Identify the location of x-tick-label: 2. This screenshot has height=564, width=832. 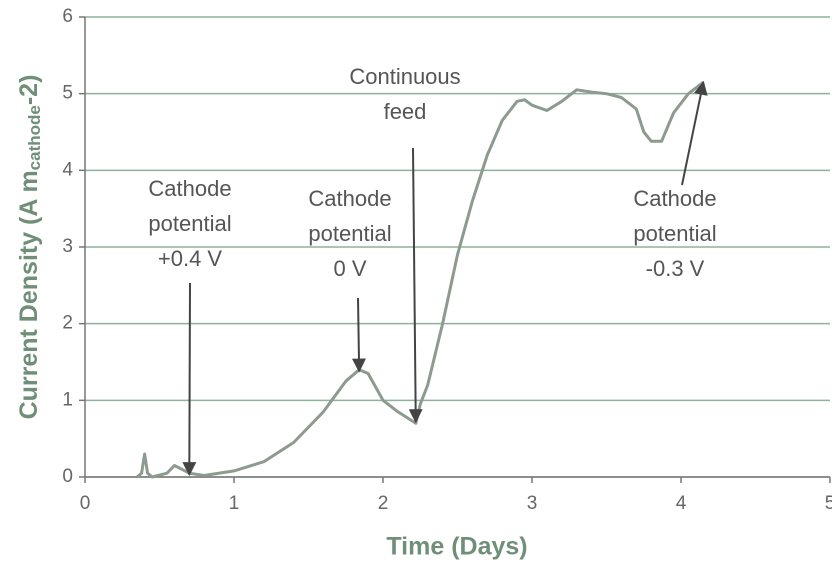
(383, 503).